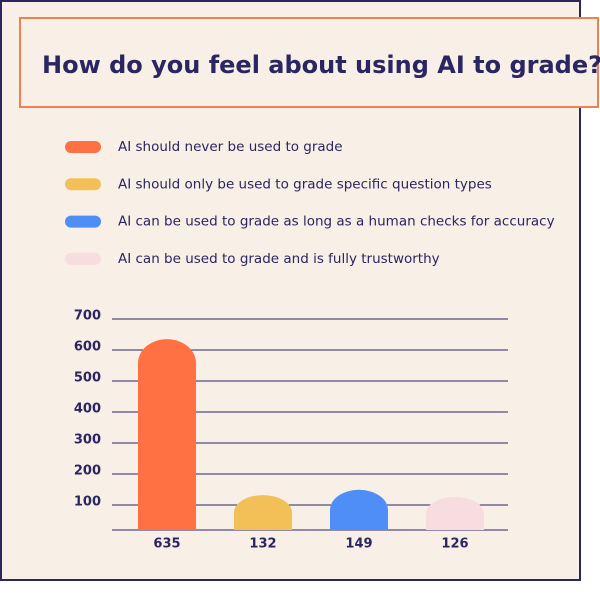  I want to click on title-box, so click(309, 62).